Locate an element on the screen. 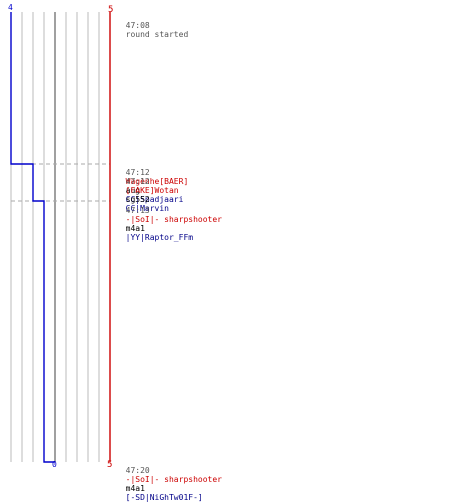 The image size is (450, 502). killer-name: Wagenhe[BAER] is located at coordinates (157, 181).